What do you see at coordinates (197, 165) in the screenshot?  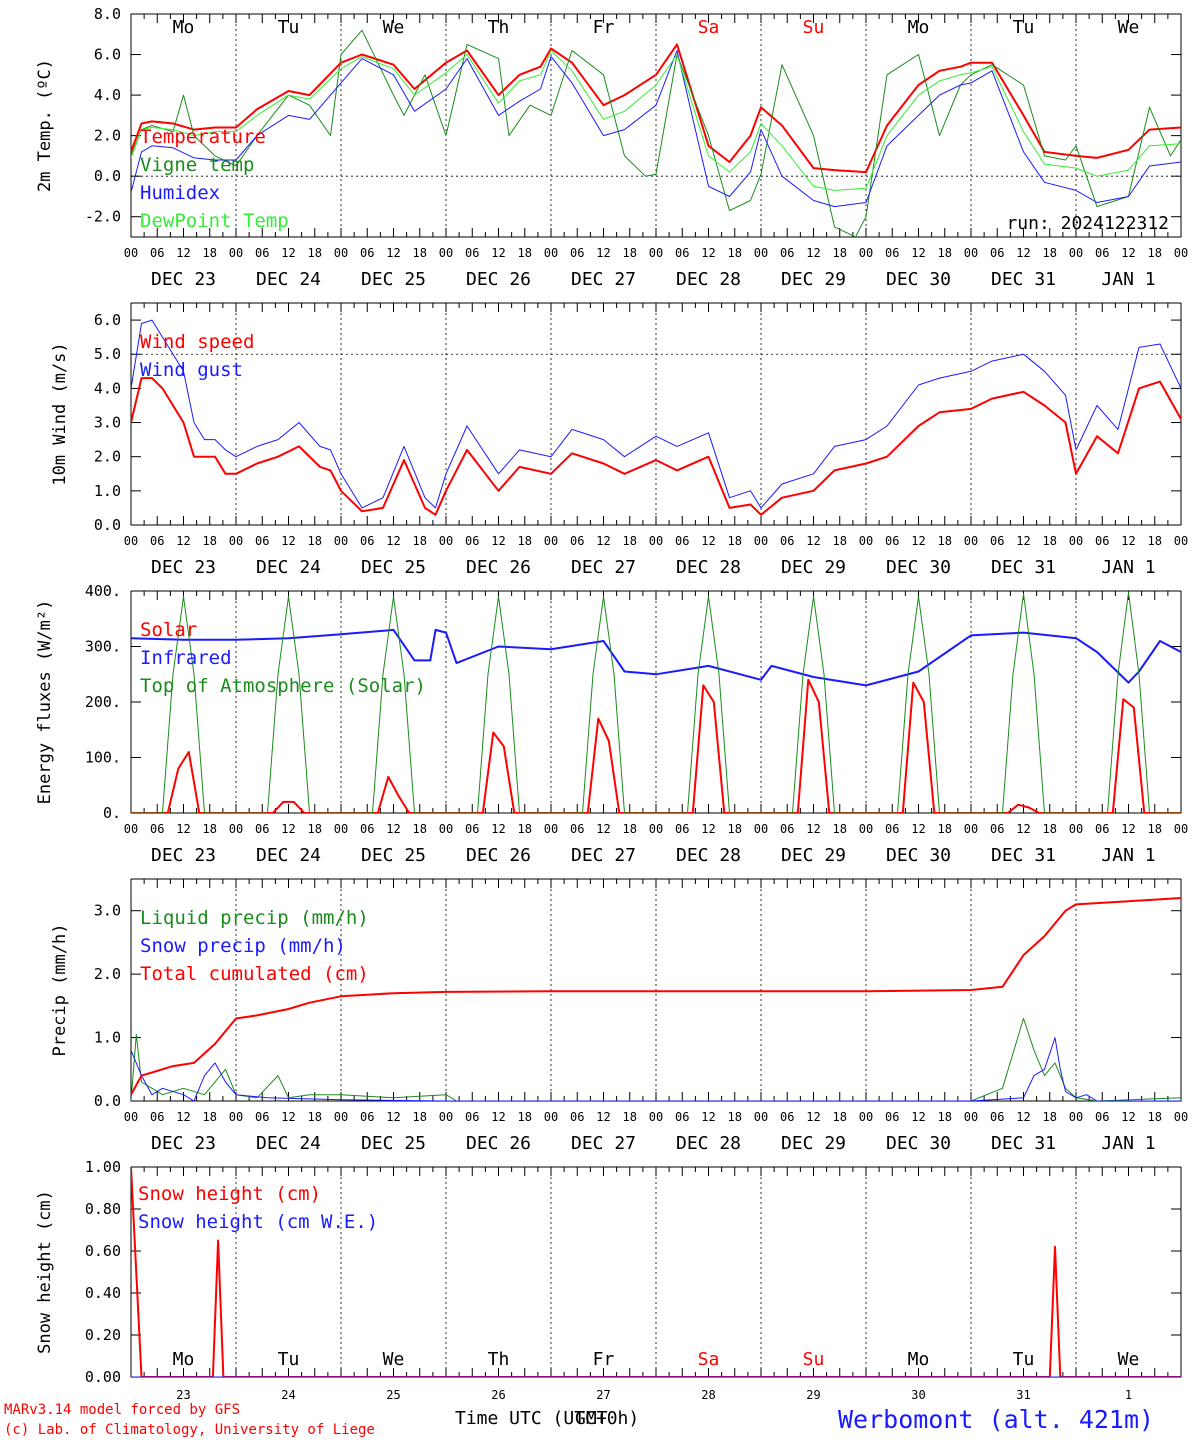 I see `legend-entry: Vigne temp` at bounding box center [197, 165].